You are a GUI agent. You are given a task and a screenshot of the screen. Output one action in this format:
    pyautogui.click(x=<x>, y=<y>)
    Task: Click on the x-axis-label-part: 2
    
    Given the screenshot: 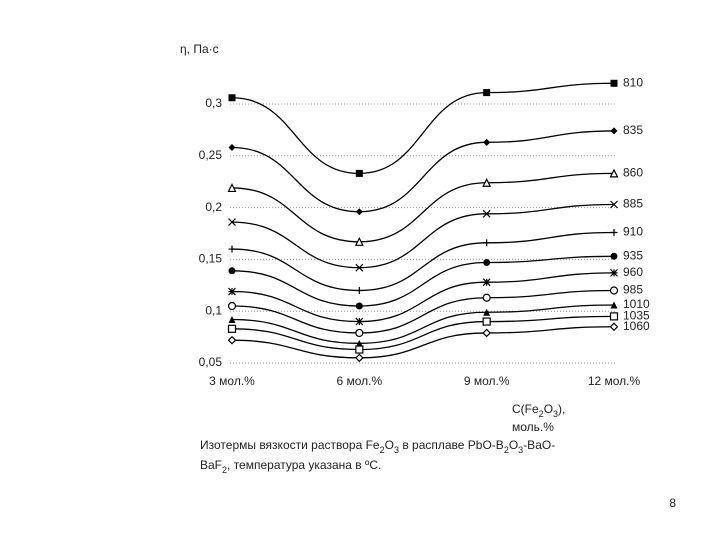 What is the action you would take?
    pyautogui.click(x=541, y=414)
    